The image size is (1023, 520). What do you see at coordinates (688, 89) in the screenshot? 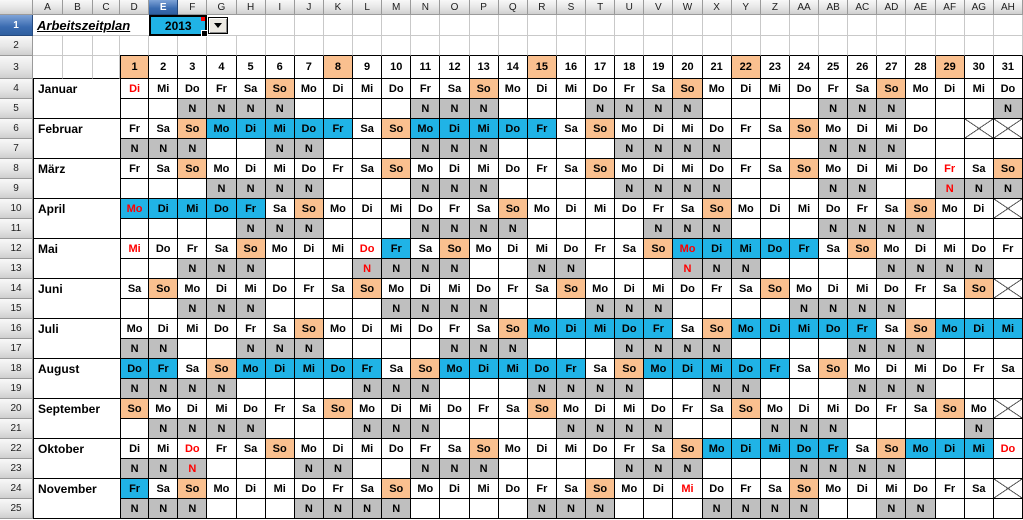
I see `cell-Januar-20: So` at bounding box center [688, 89].